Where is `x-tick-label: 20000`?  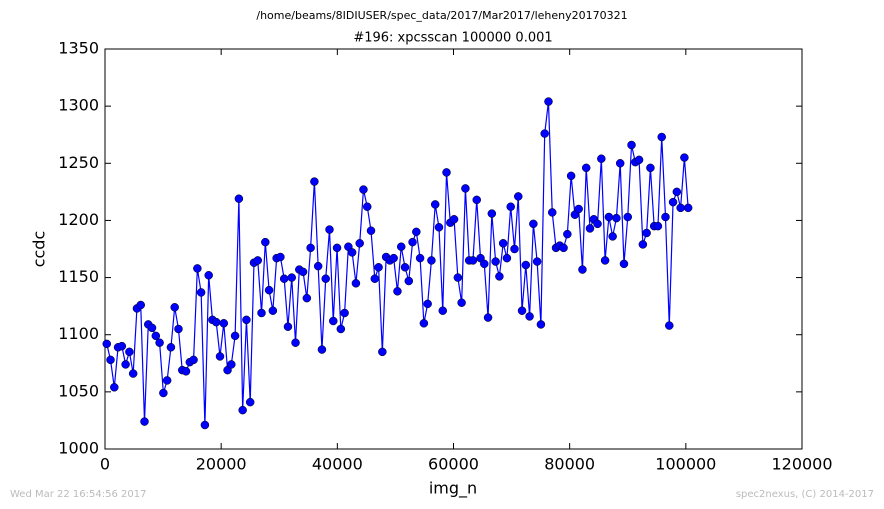 x-tick-label: 20000 is located at coordinates (221, 464).